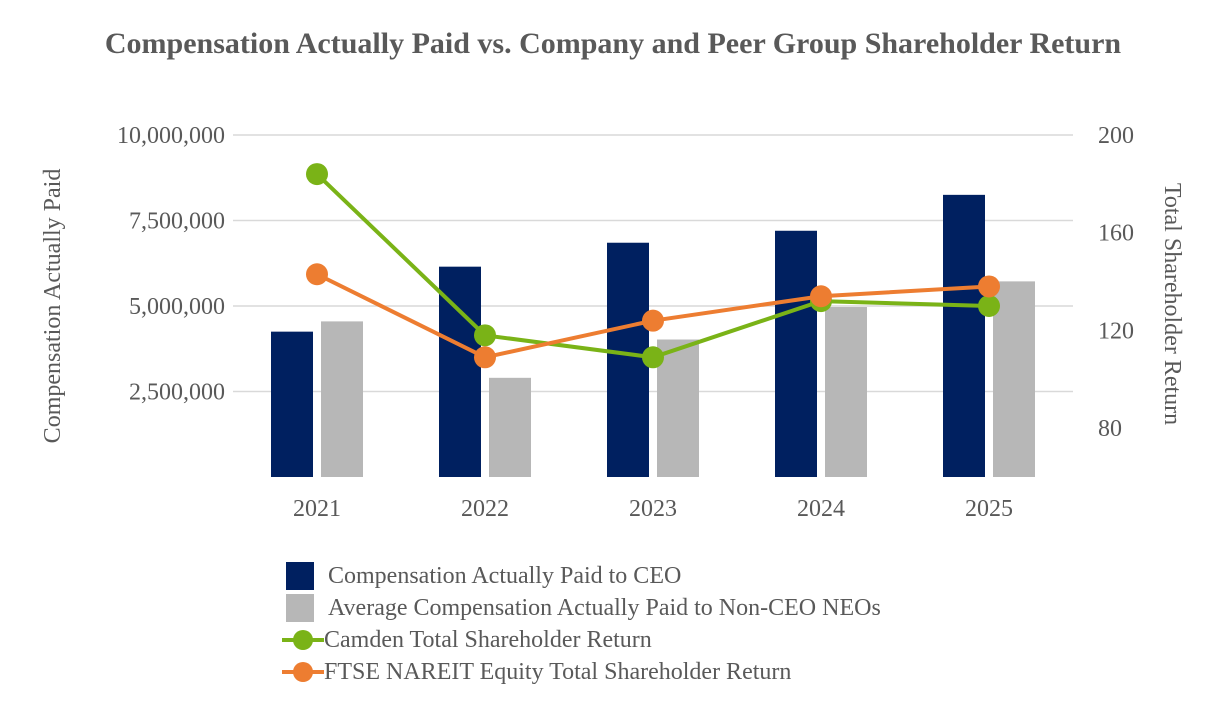 Image resolution: width=1226 pixels, height=728 pixels. I want to click on legend-item-camden: Camden Total Shareholder Return, so click(581, 640).